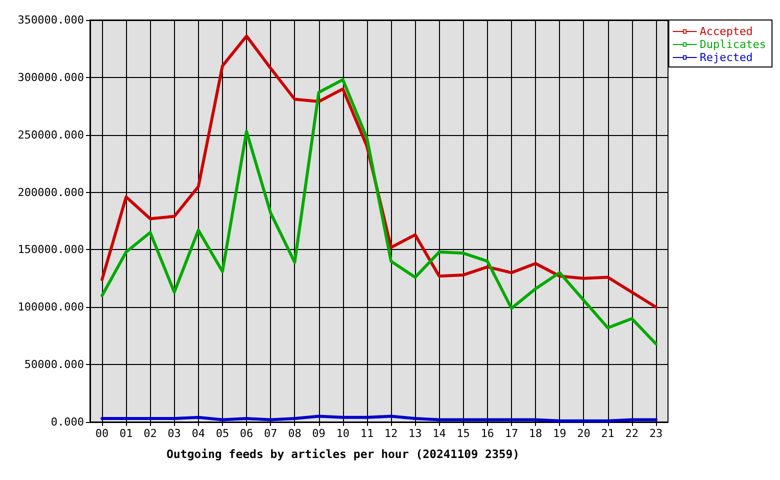 This screenshot has width=780, height=480. What do you see at coordinates (583, 433) in the screenshot?
I see `x-tick-label: 20` at bounding box center [583, 433].